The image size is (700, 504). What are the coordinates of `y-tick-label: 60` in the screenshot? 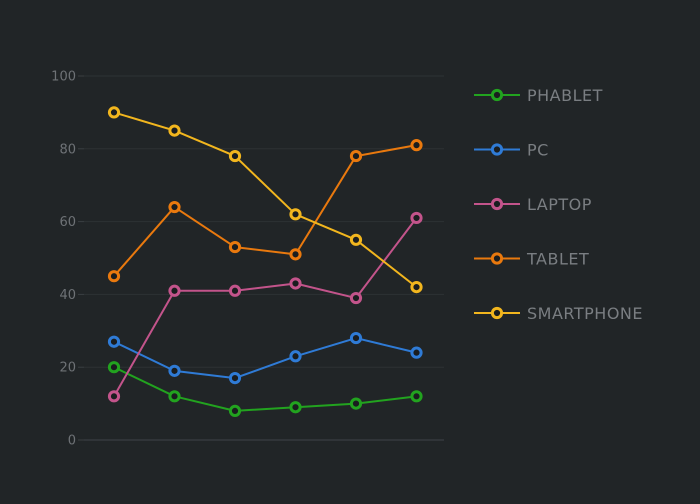 It's located at (67, 222).